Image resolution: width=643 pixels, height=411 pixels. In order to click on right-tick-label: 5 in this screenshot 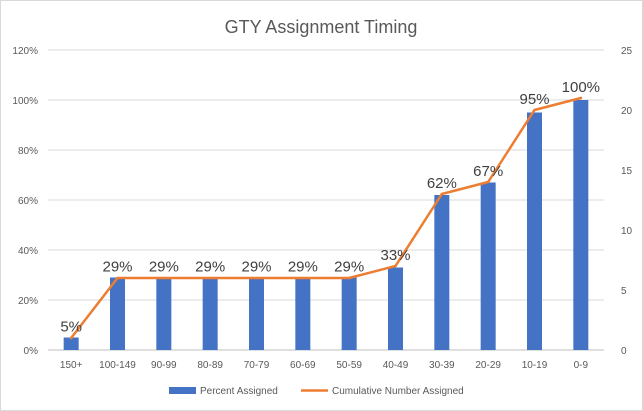, I will do `click(624, 291)`.